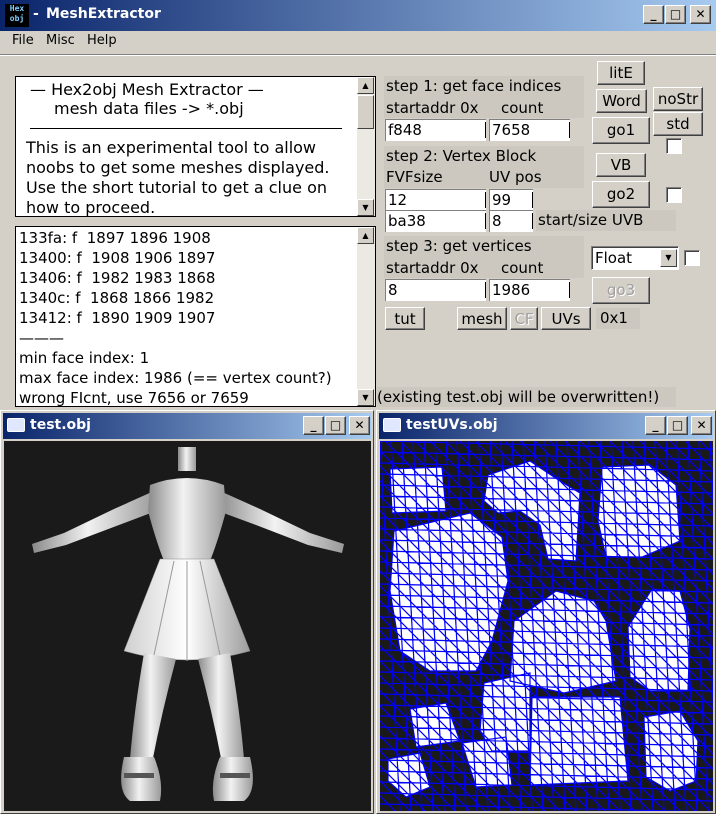 This screenshot has height=814, width=716. Describe the element at coordinates (484, 97) in the screenshot. I see `step1-group` at that location.